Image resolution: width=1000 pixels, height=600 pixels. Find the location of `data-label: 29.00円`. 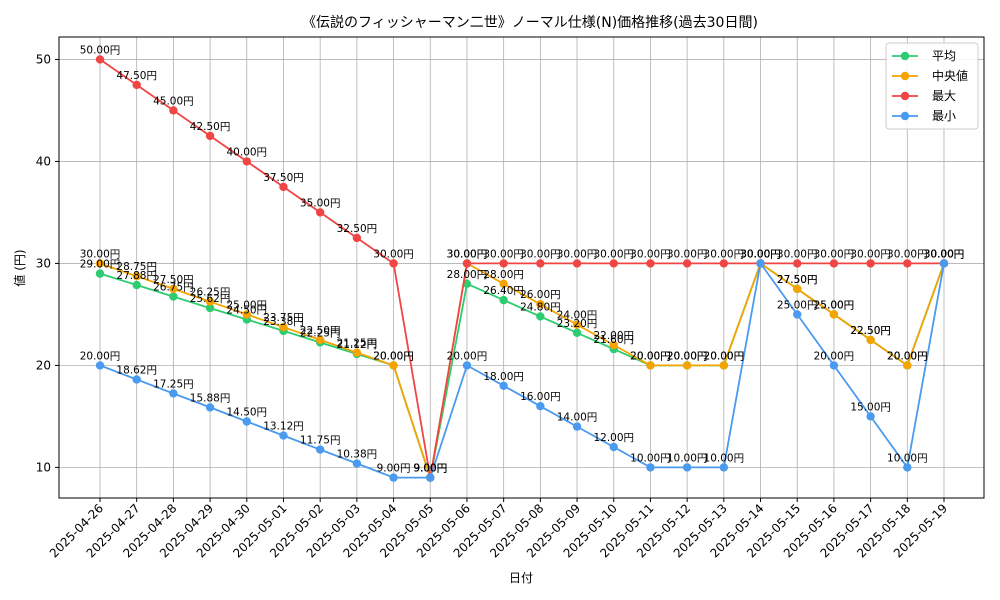

data-label: 29.00円 is located at coordinates (100, 265).